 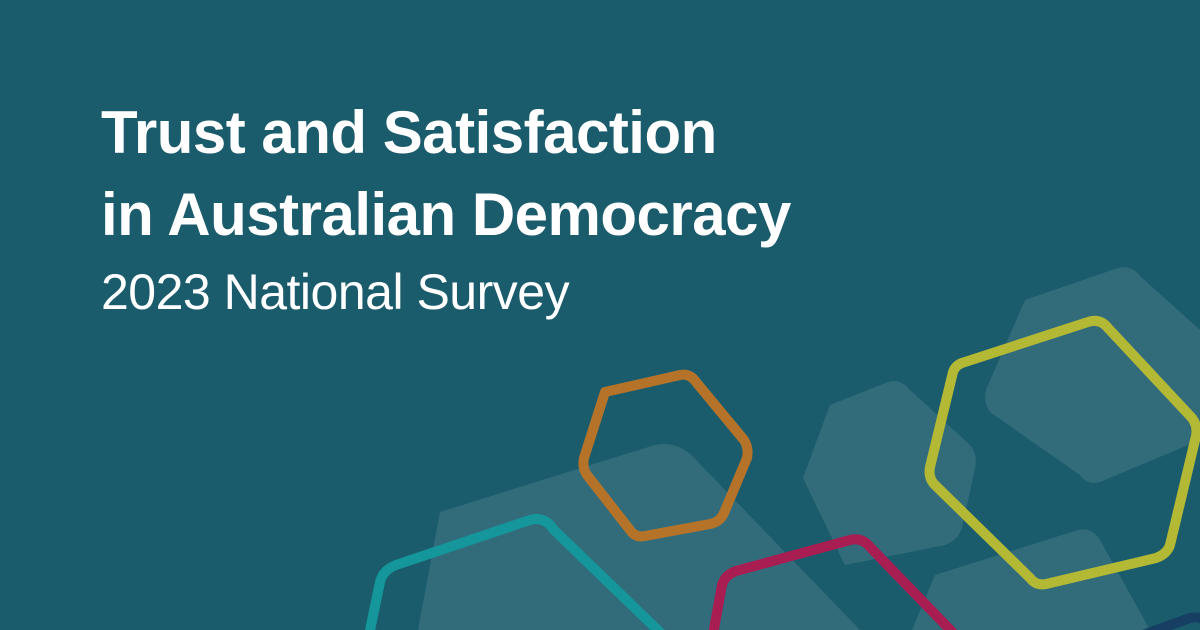 What do you see at coordinates (514, 572) in the screenshot?
I see `teal-hexagon-outline` at bounding box center [514, 572].